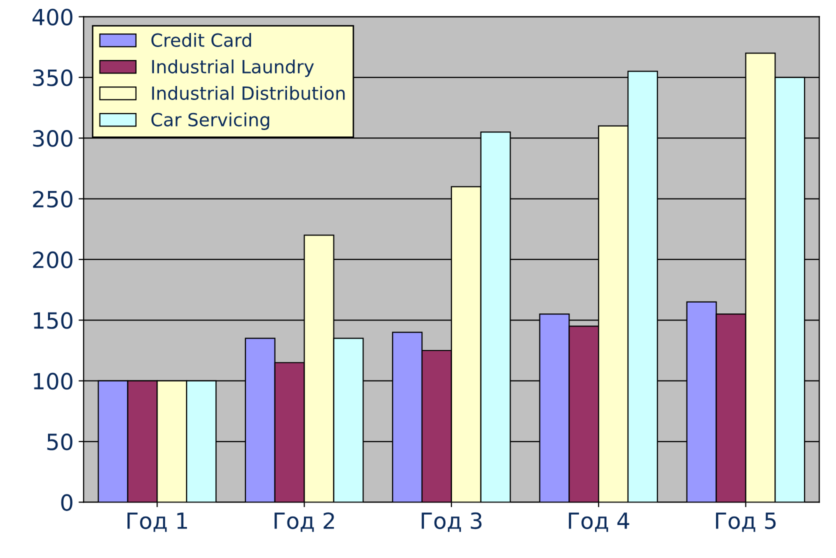 The image size is (836, 558). What do you see at coordinates (53, 320) in the screenshot?
I see `y-tick-label: 150` at bounding box center [53, 320].